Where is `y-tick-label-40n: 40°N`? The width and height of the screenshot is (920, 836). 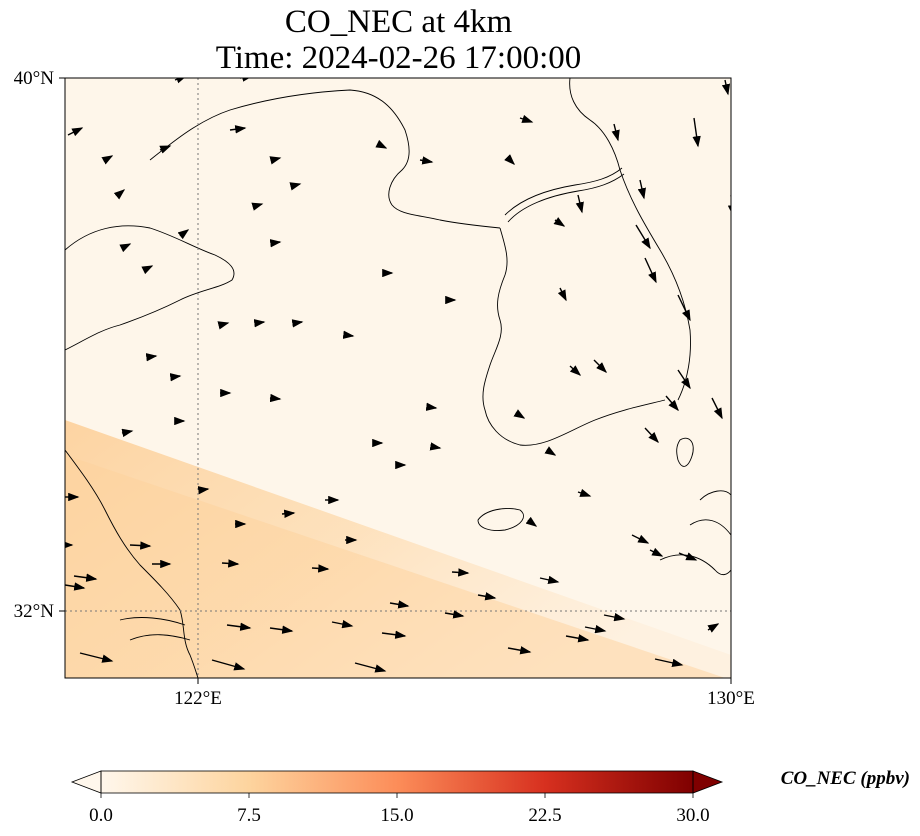 y-tick-label-40n: 40°N is located at coordinates (34, 78).